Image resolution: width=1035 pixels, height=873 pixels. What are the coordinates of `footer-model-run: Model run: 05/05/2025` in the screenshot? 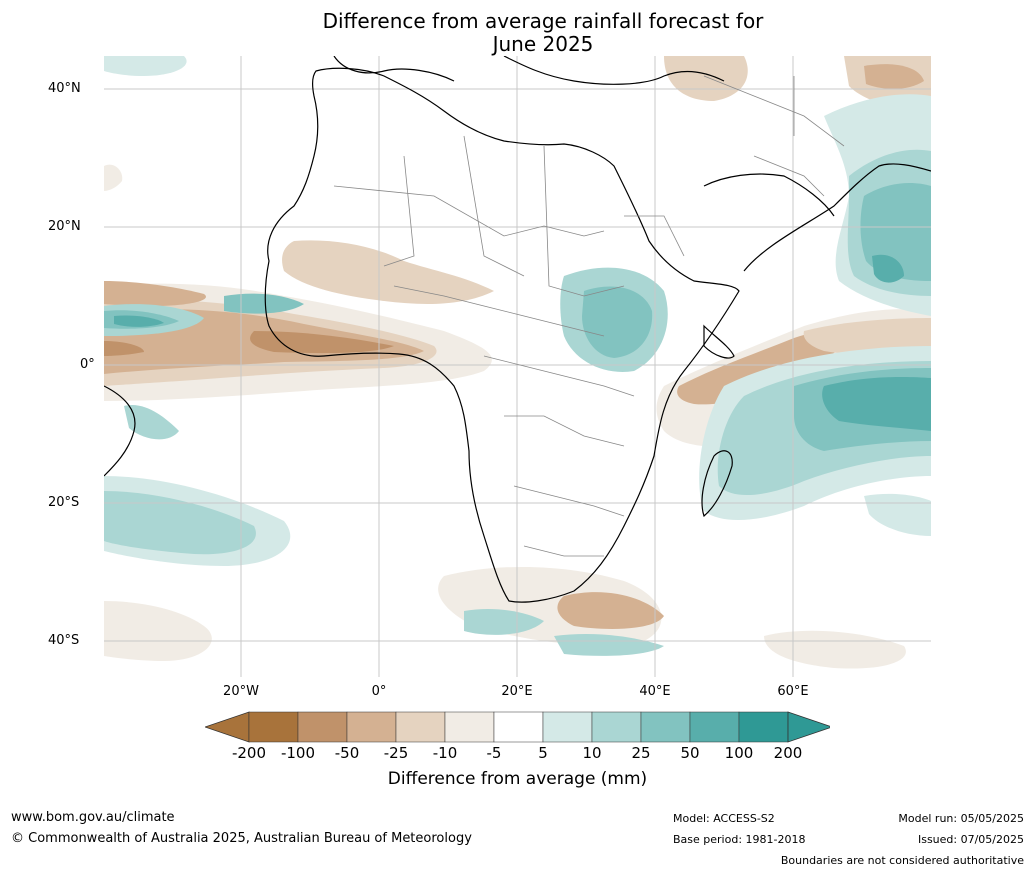 It's located at (961, 818).